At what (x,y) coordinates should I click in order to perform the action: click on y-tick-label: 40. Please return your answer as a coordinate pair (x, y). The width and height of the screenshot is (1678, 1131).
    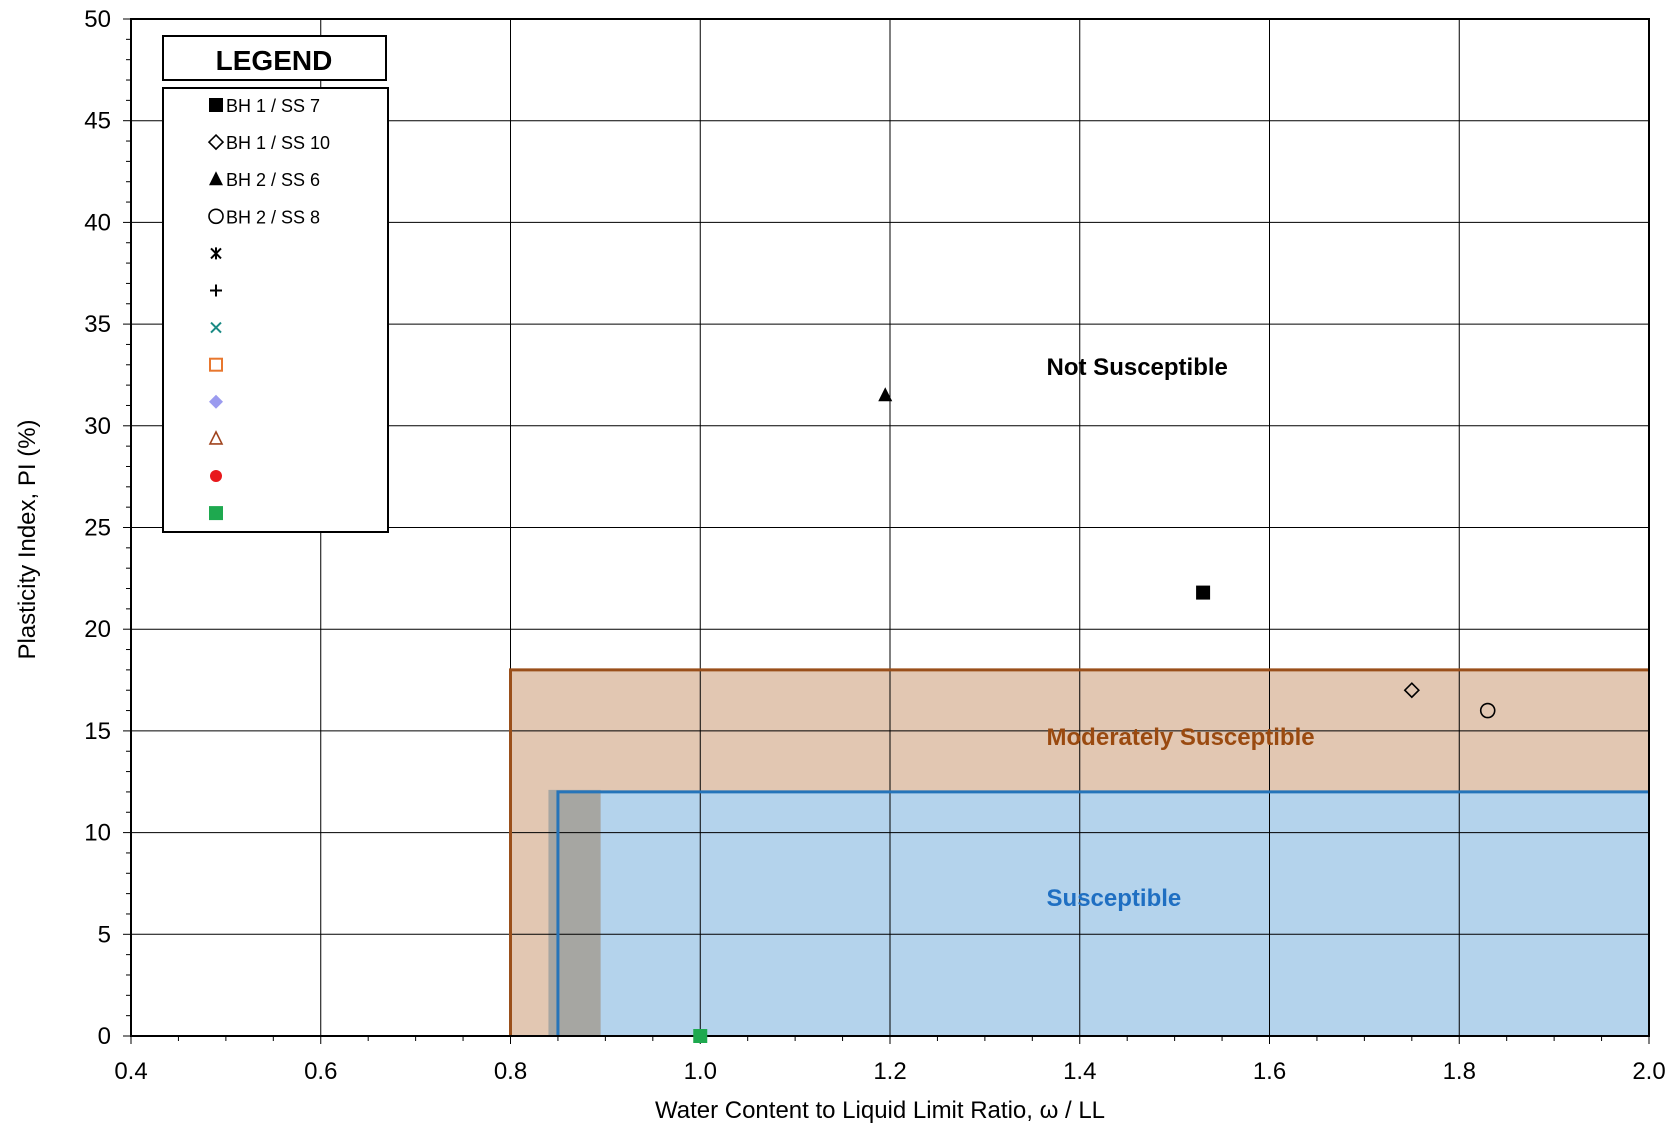
    Looking at the image, I should click on (97, 222).